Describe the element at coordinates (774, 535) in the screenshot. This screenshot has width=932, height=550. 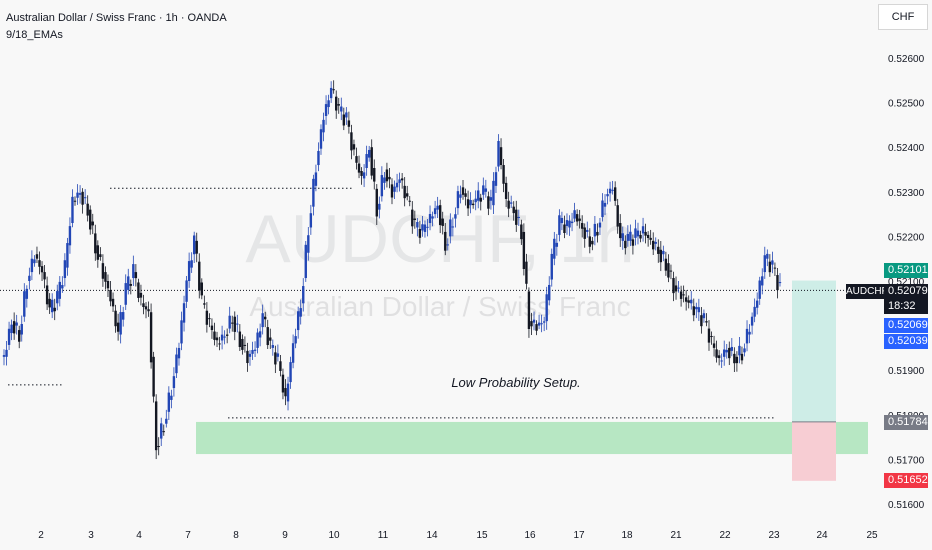
I see `time-tick-label: 23` at that location.